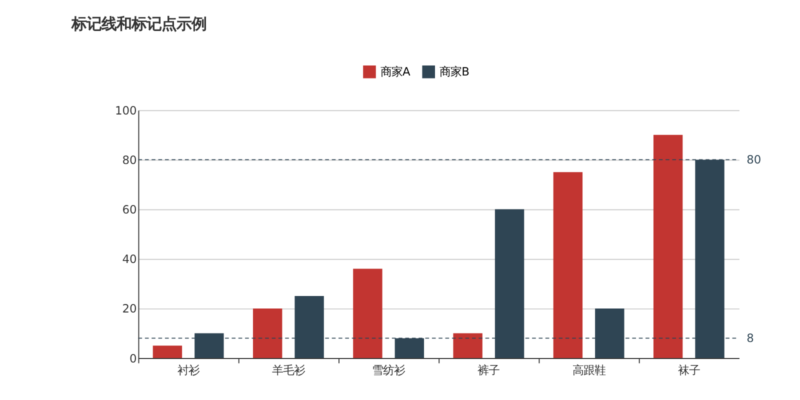  I want to click on ref-line-label: 80, so click(754, 159).